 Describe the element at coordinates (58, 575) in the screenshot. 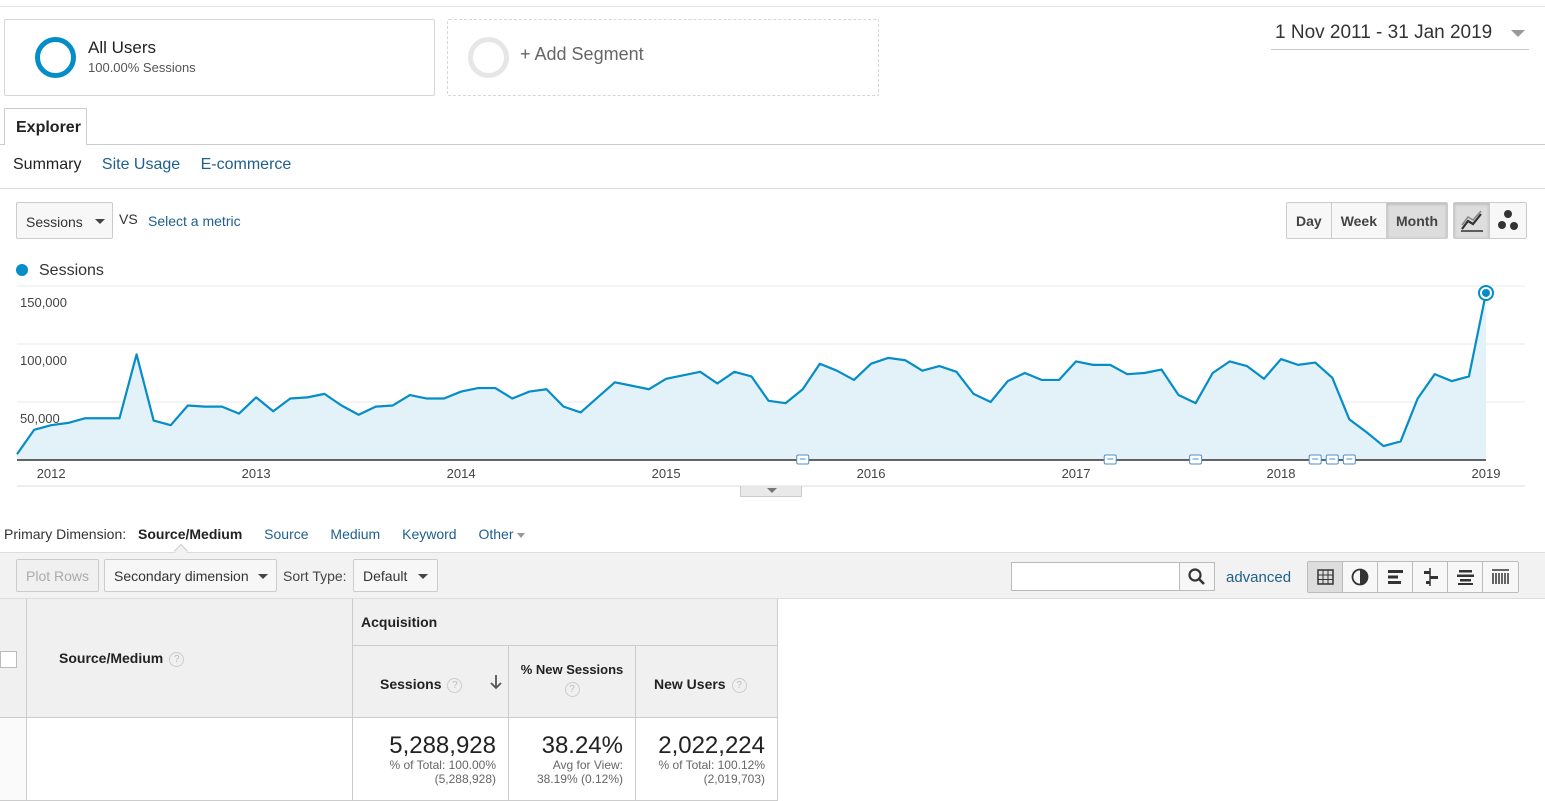

I see `plot-rows-button: Plot Rows` at that location.